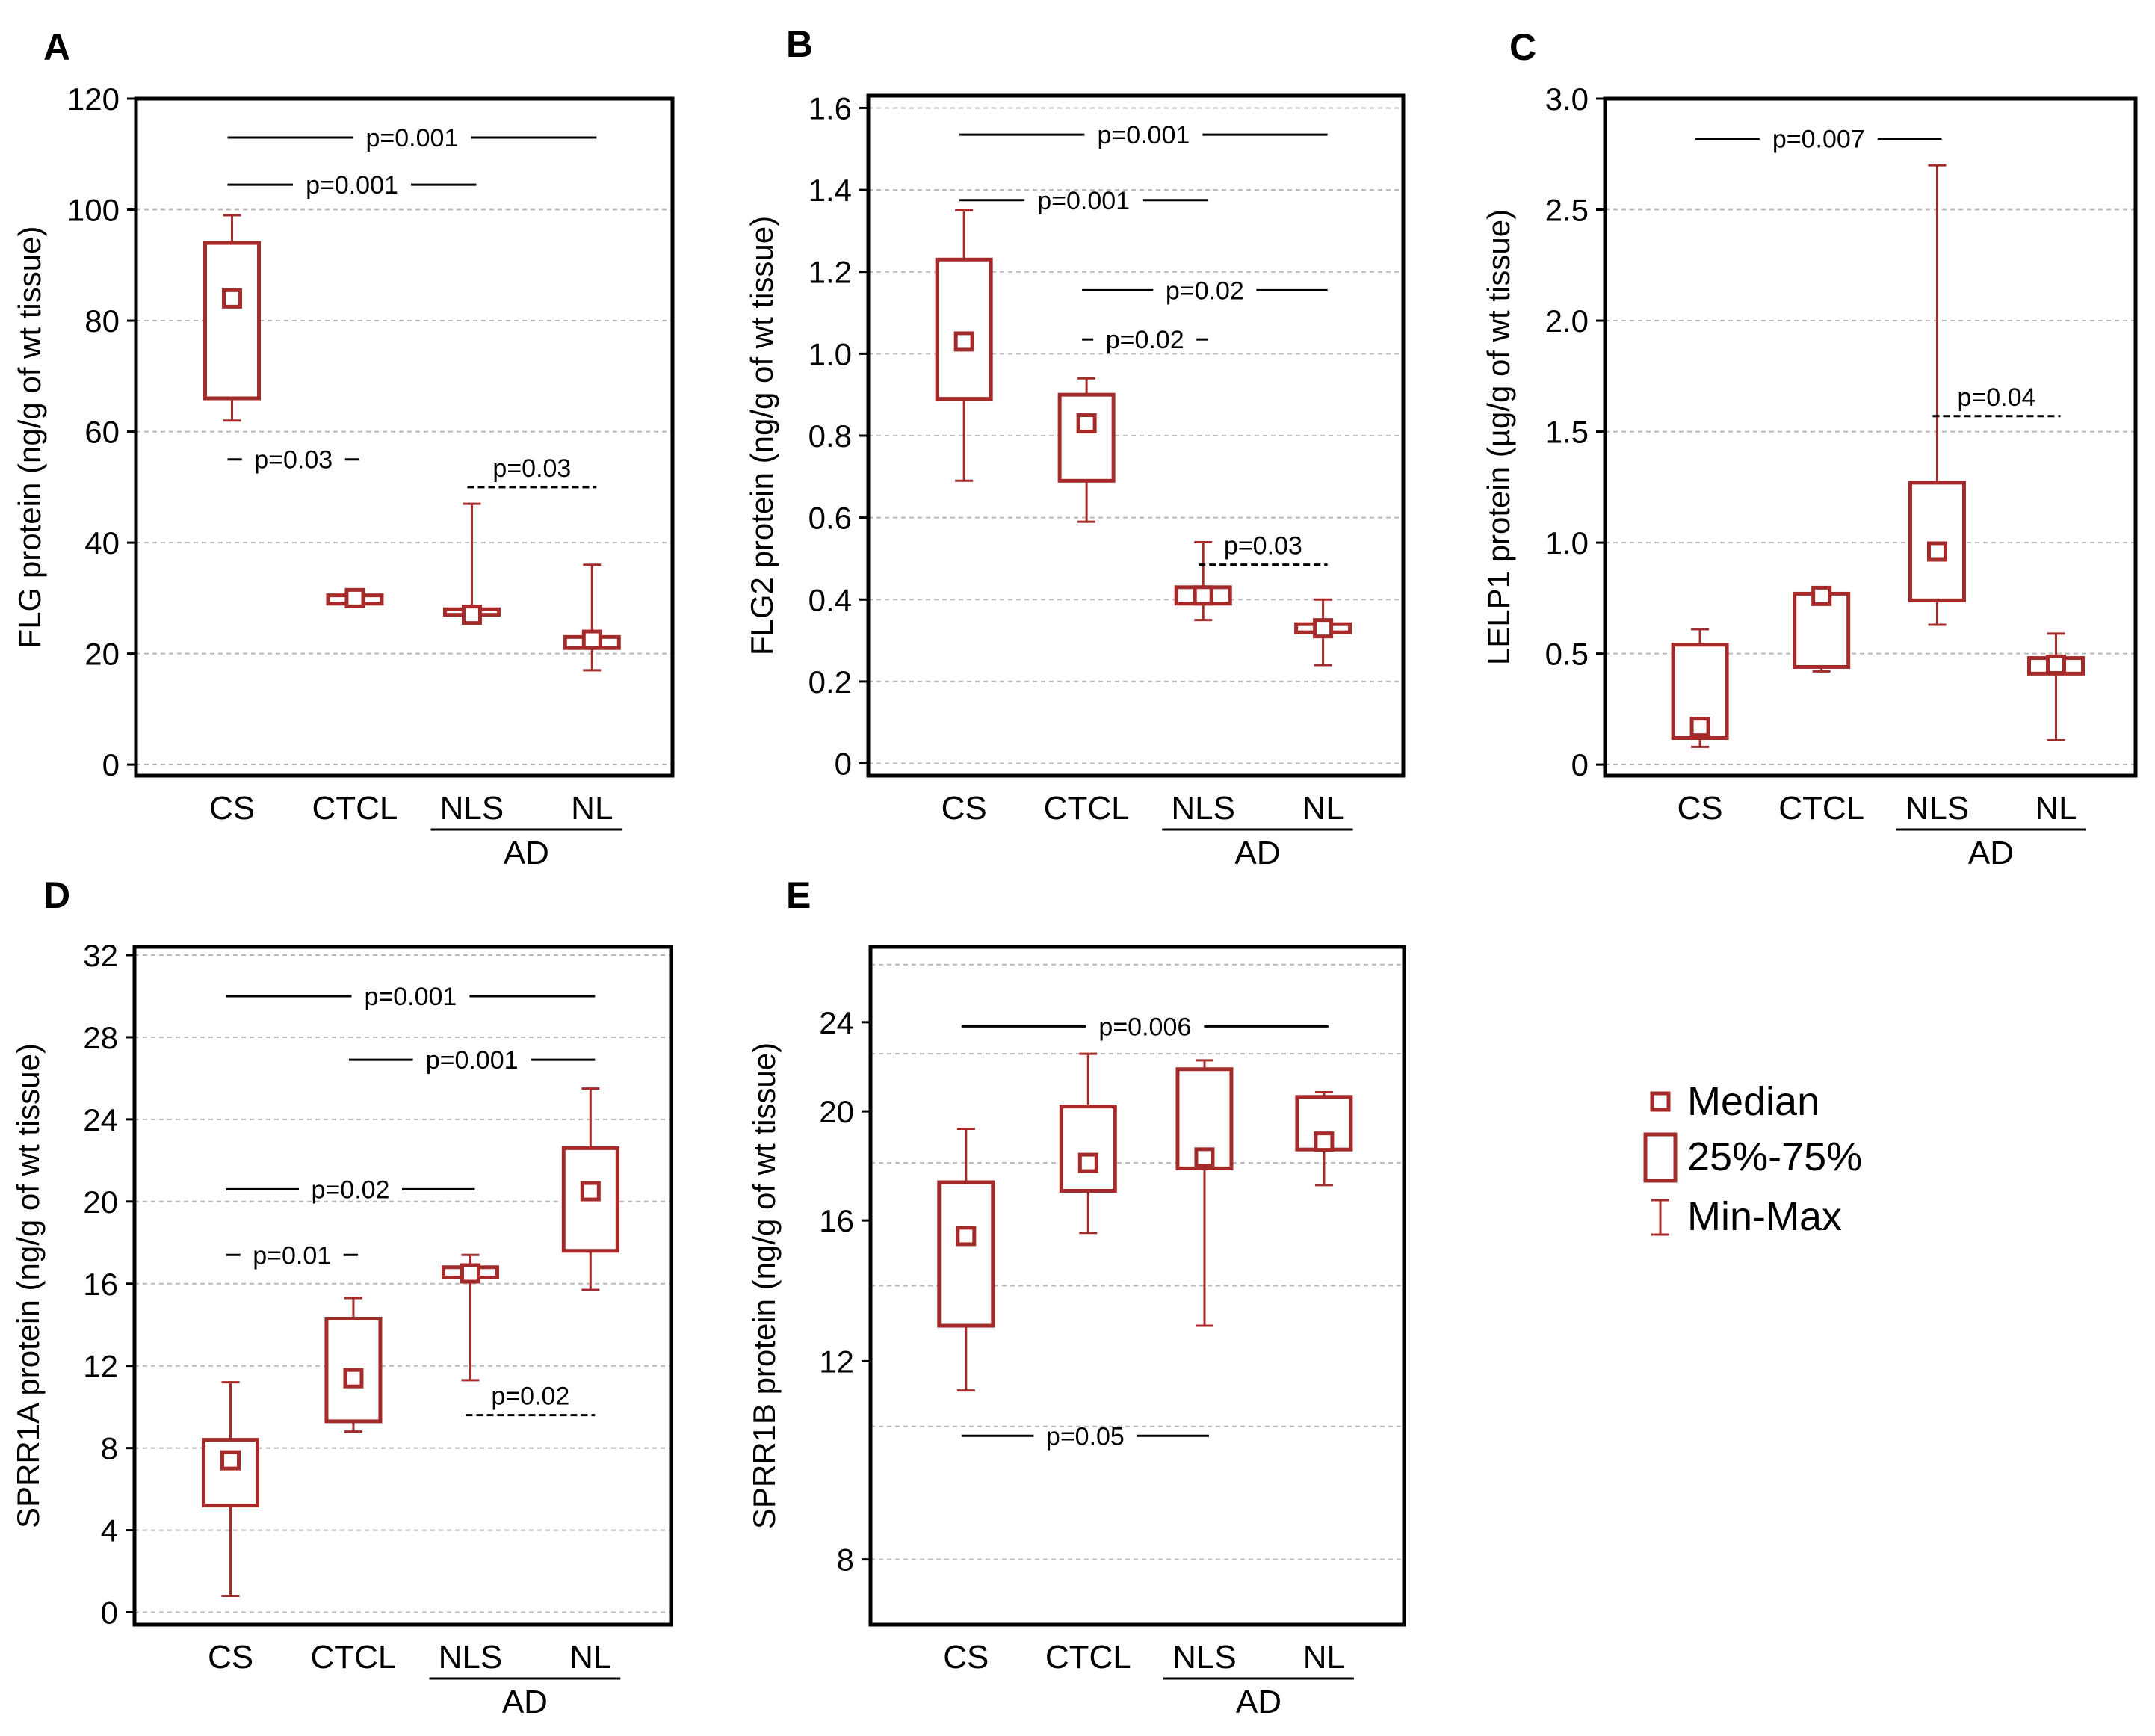 The width and height of the screenshot is (2155, 1736). What do you see at coordinates (1567, 542) in the screenshot?
I see `y-tick-label: 1.0` at bounding box center [1567, 542].